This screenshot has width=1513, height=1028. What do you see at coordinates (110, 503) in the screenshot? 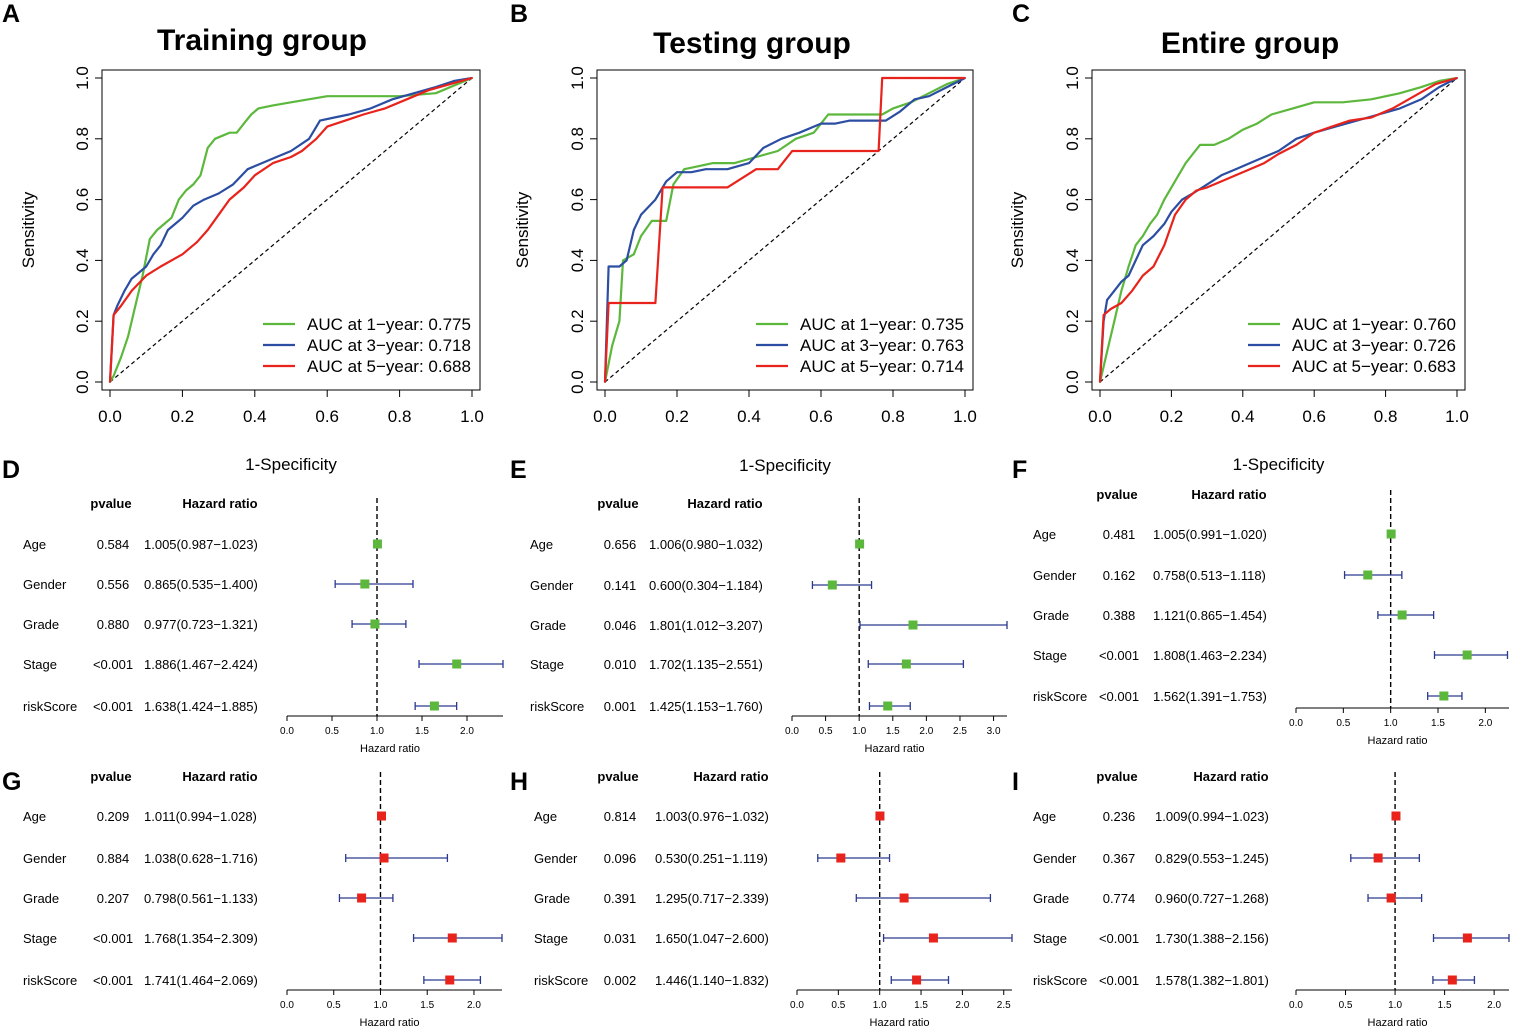
I see `header-pvalue: pvalue` at bounding box center [110, 503].